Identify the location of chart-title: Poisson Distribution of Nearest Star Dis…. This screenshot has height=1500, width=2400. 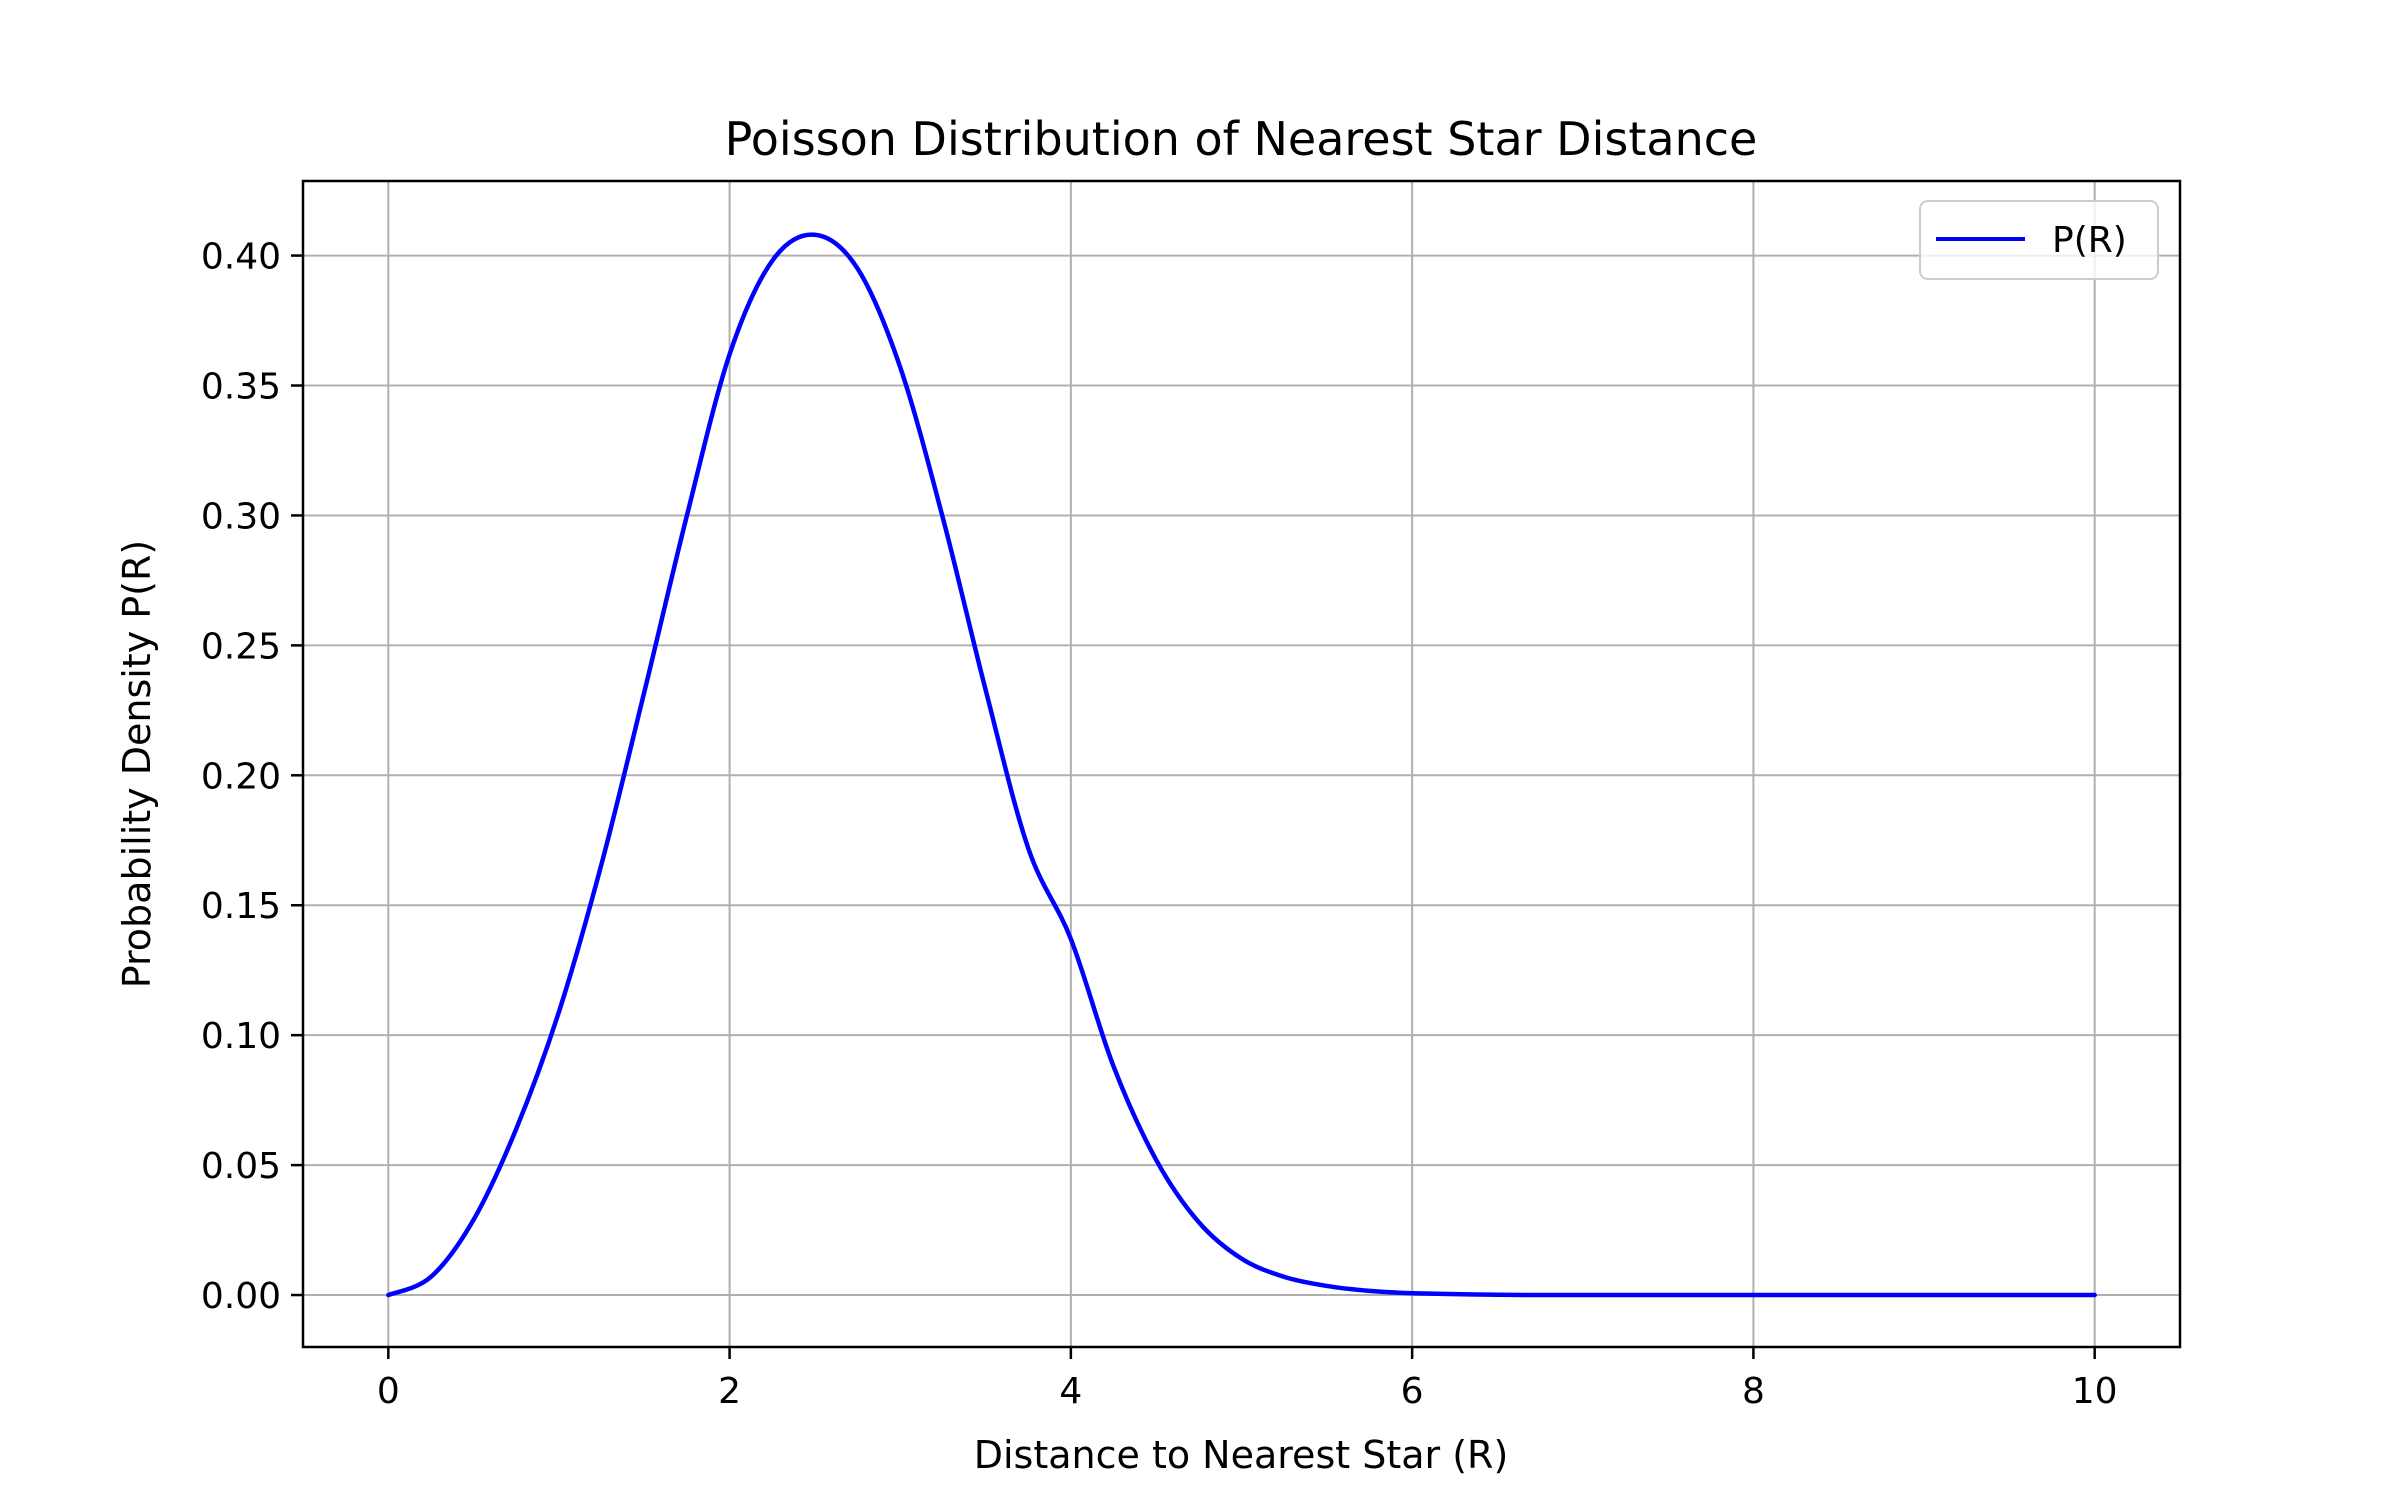
(1241, 139).